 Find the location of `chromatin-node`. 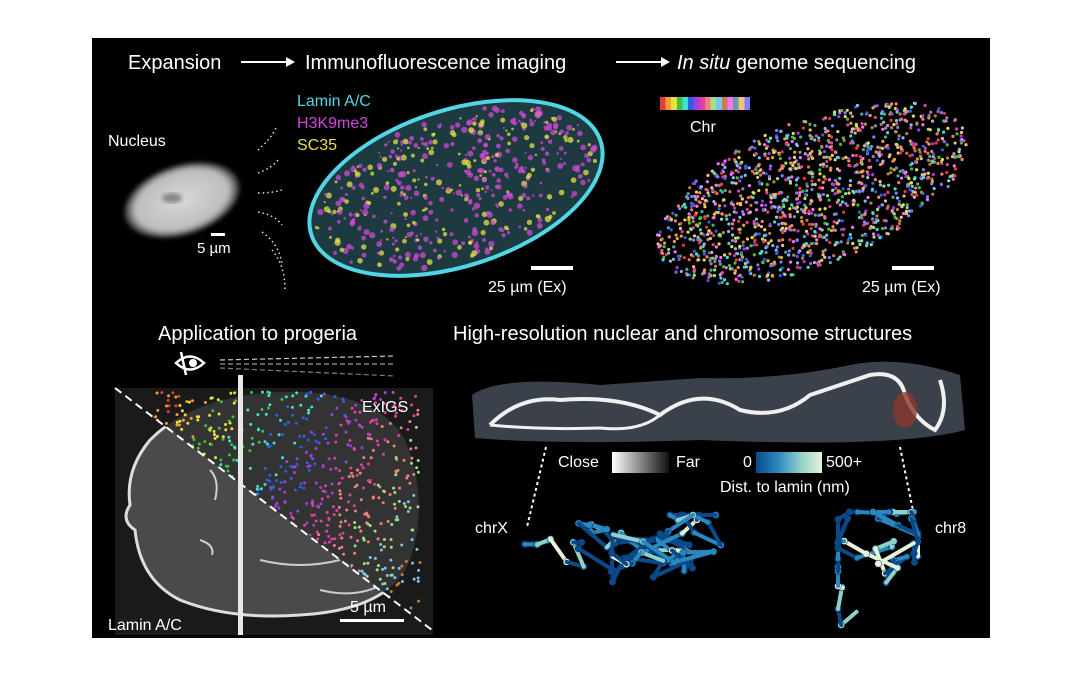

chromatin-node is located at coordinates (878, 563).